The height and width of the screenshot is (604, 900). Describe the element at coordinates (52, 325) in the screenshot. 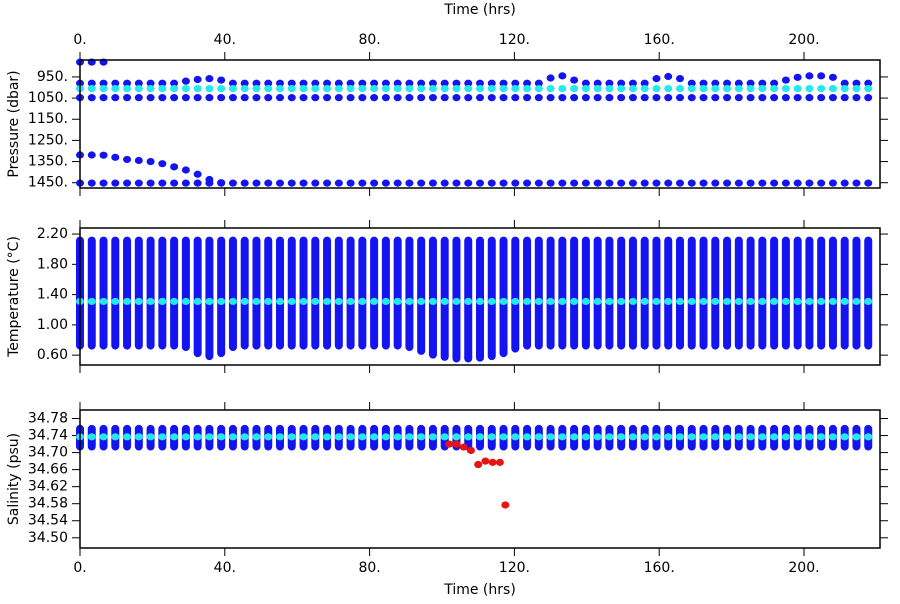

I see `y-tick-label: 1.00` at that location.